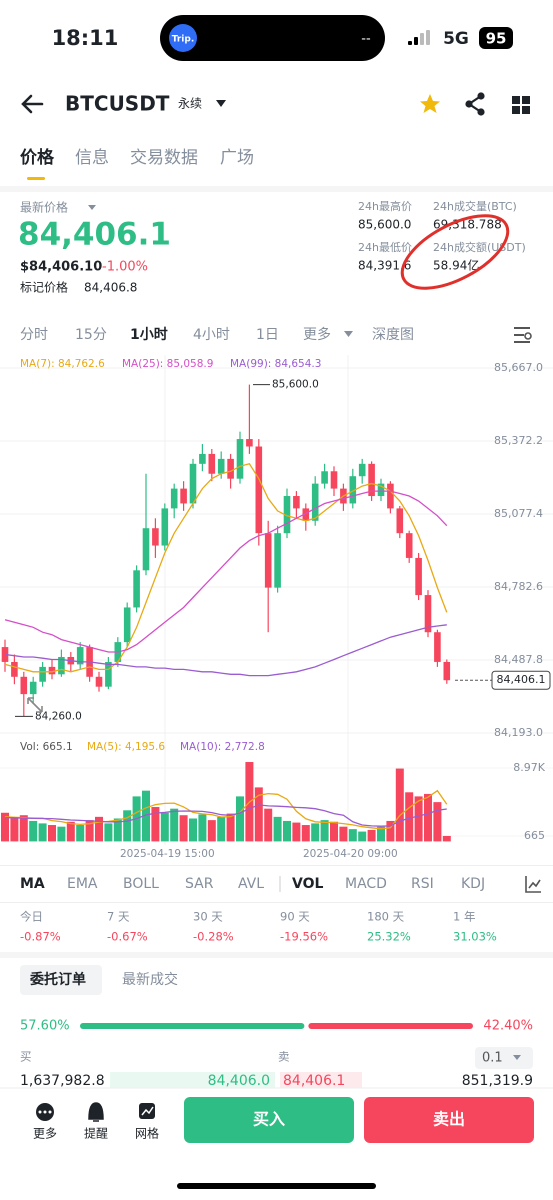 The height and width of the screenshot is (1200, 553). Describe the element at coordinates (467, 225) in the screenshot. I see `stat-value: 69,318.788` at that location.